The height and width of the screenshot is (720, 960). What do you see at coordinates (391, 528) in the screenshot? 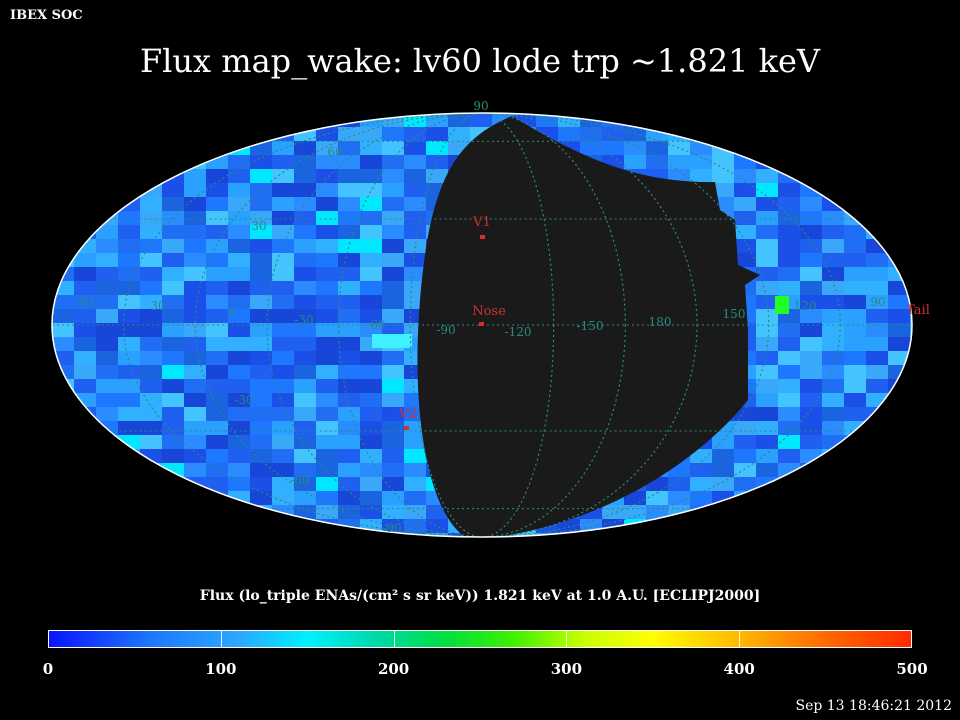
I see `latitude-label: -90` at bounding box center [391, 528].